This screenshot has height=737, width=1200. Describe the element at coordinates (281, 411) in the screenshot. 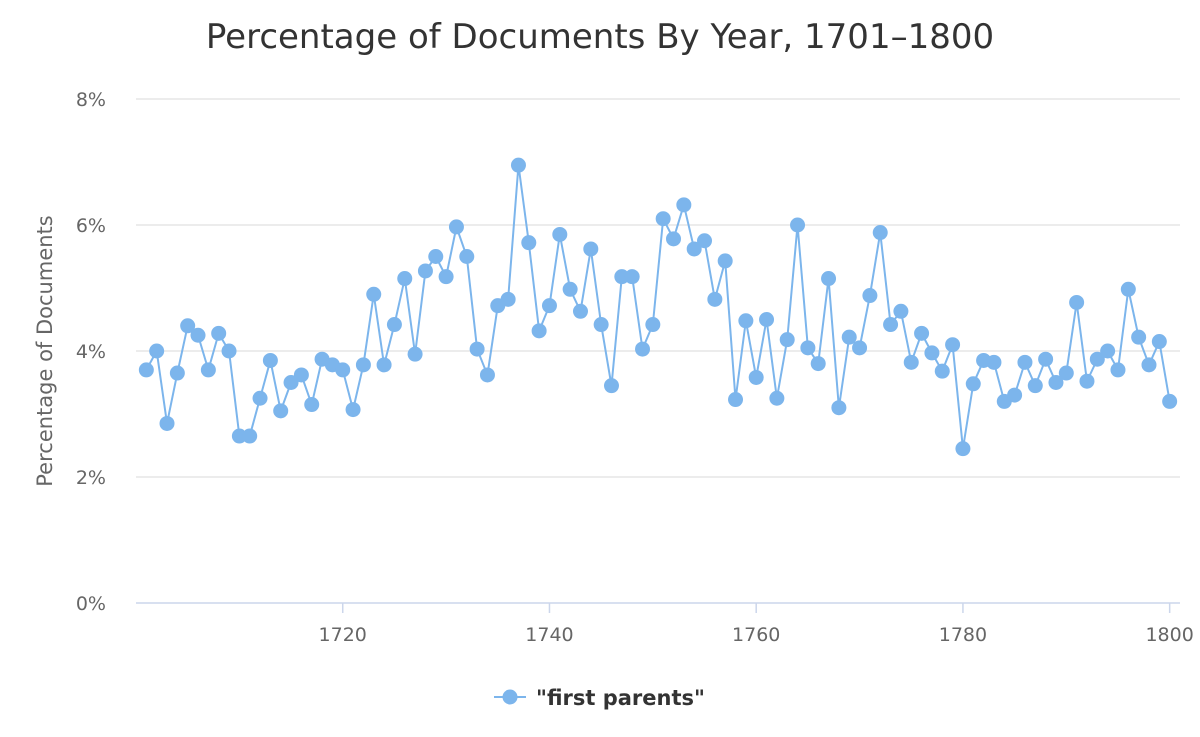

I see `data-point: 1714: 3.05%` at that location.